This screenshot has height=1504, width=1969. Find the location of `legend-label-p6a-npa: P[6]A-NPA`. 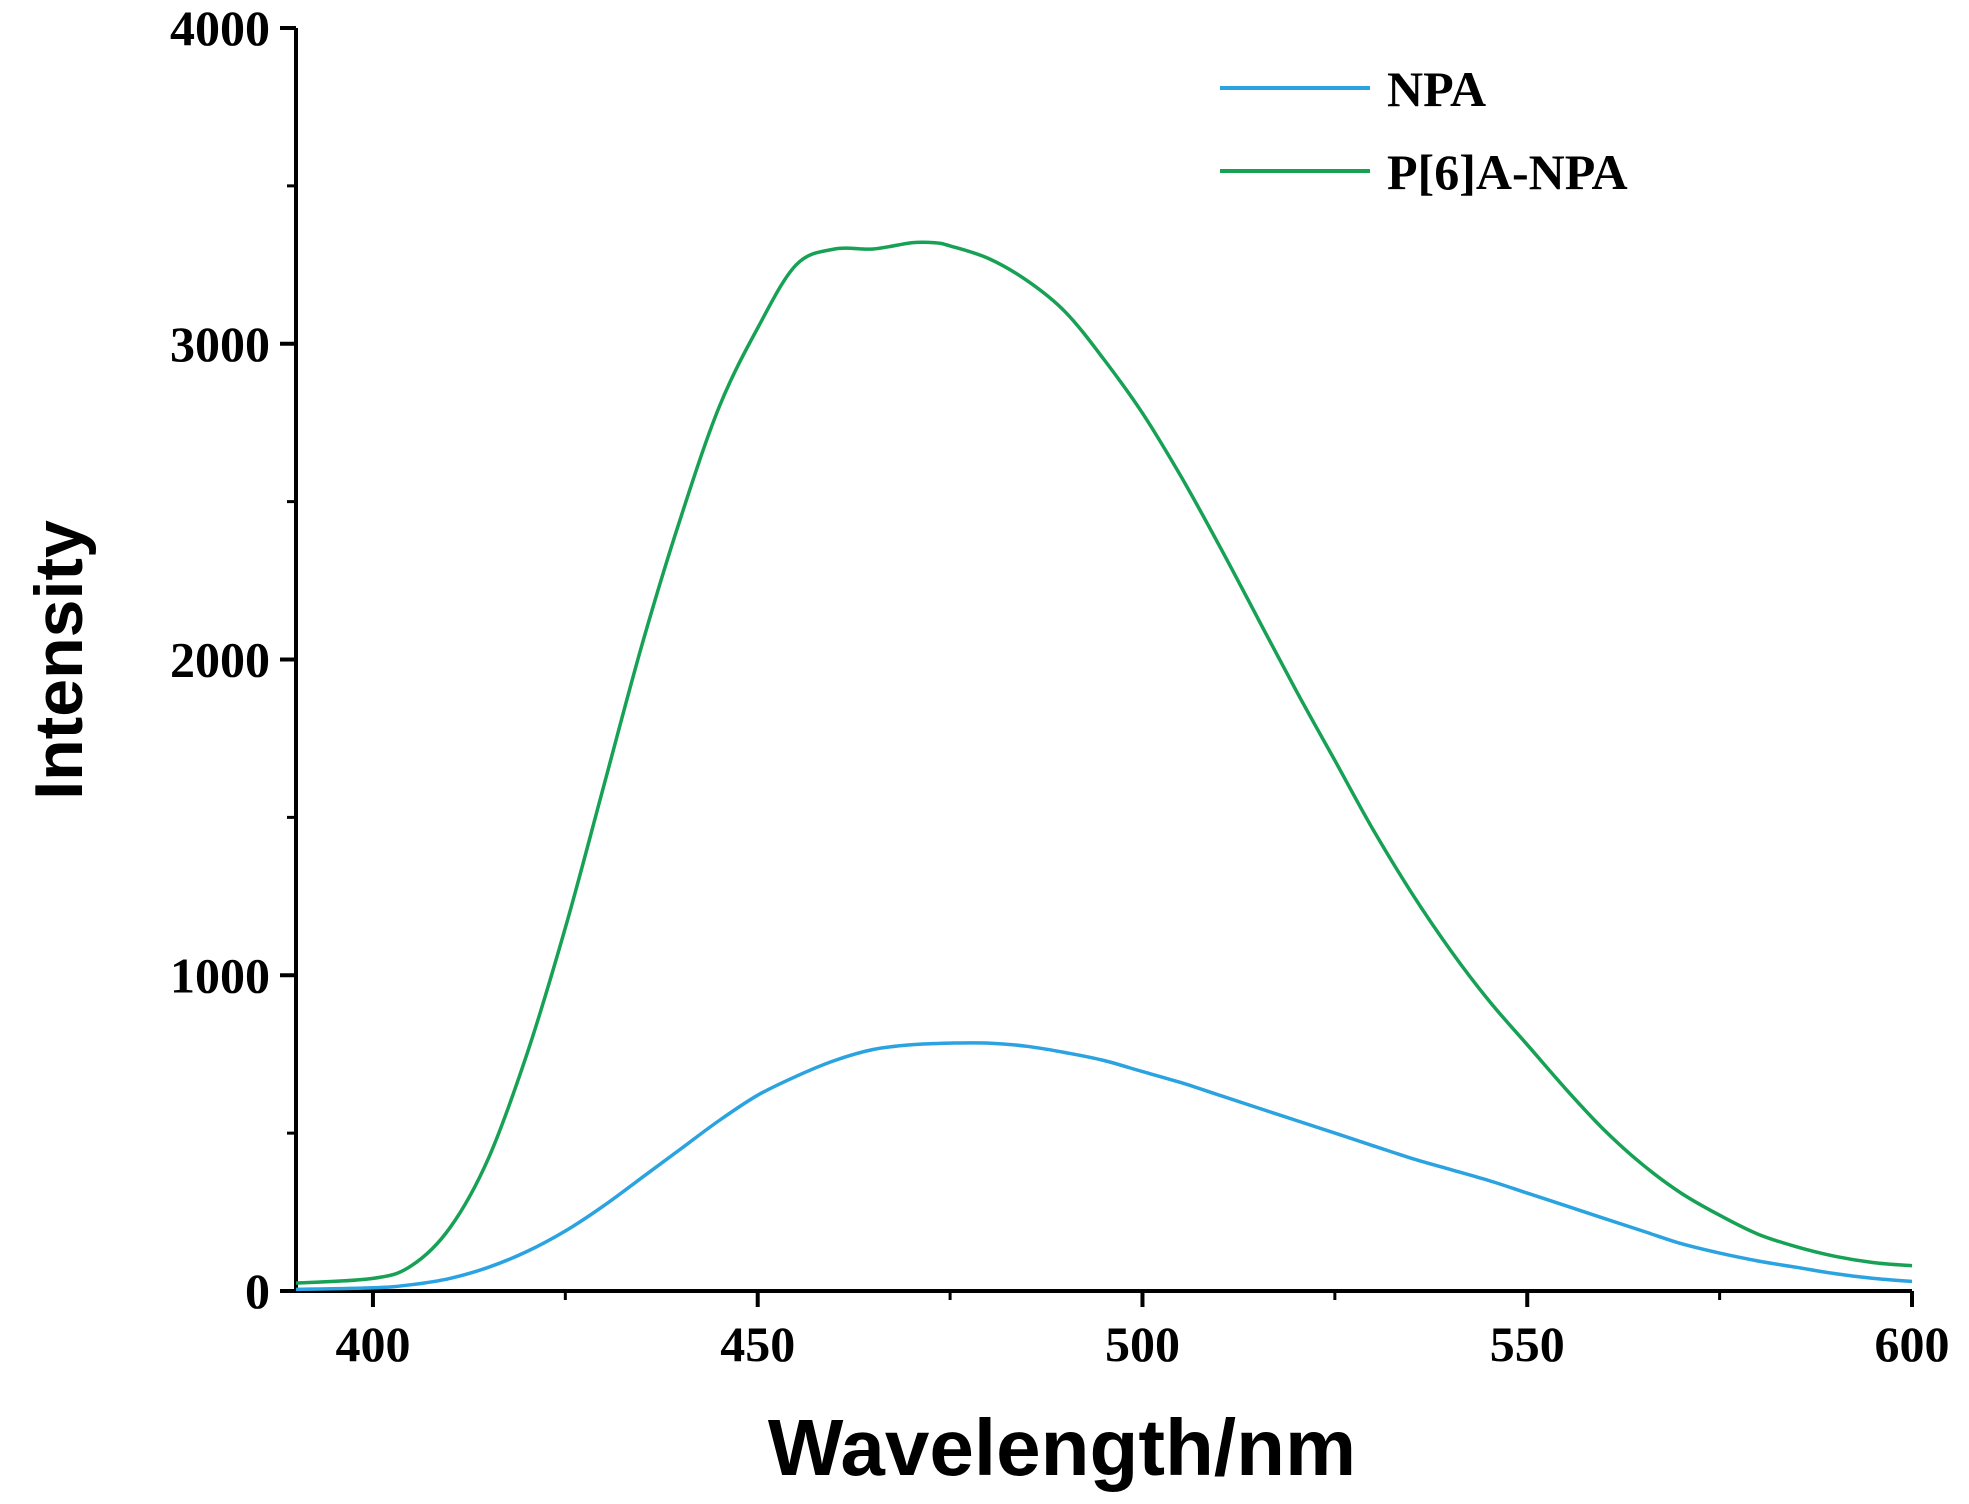

legend-label-p6a-npa: P[6]A-NPA is located at coordinates (1507, 172).